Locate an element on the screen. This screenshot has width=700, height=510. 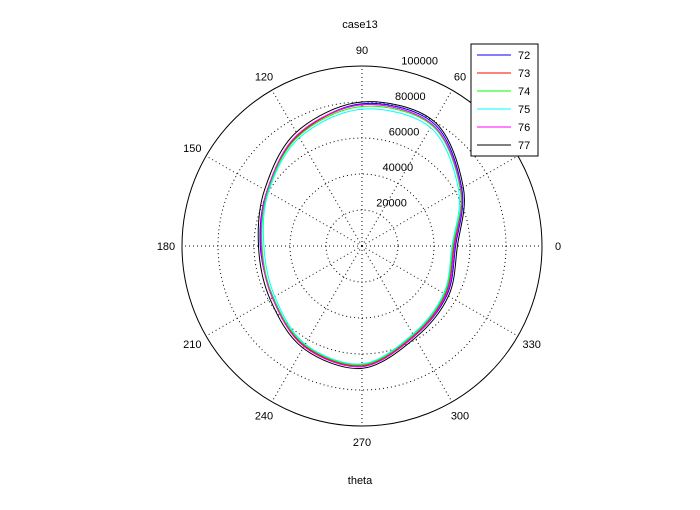
x-axis-label: theta is located at coordinates (360, 481).